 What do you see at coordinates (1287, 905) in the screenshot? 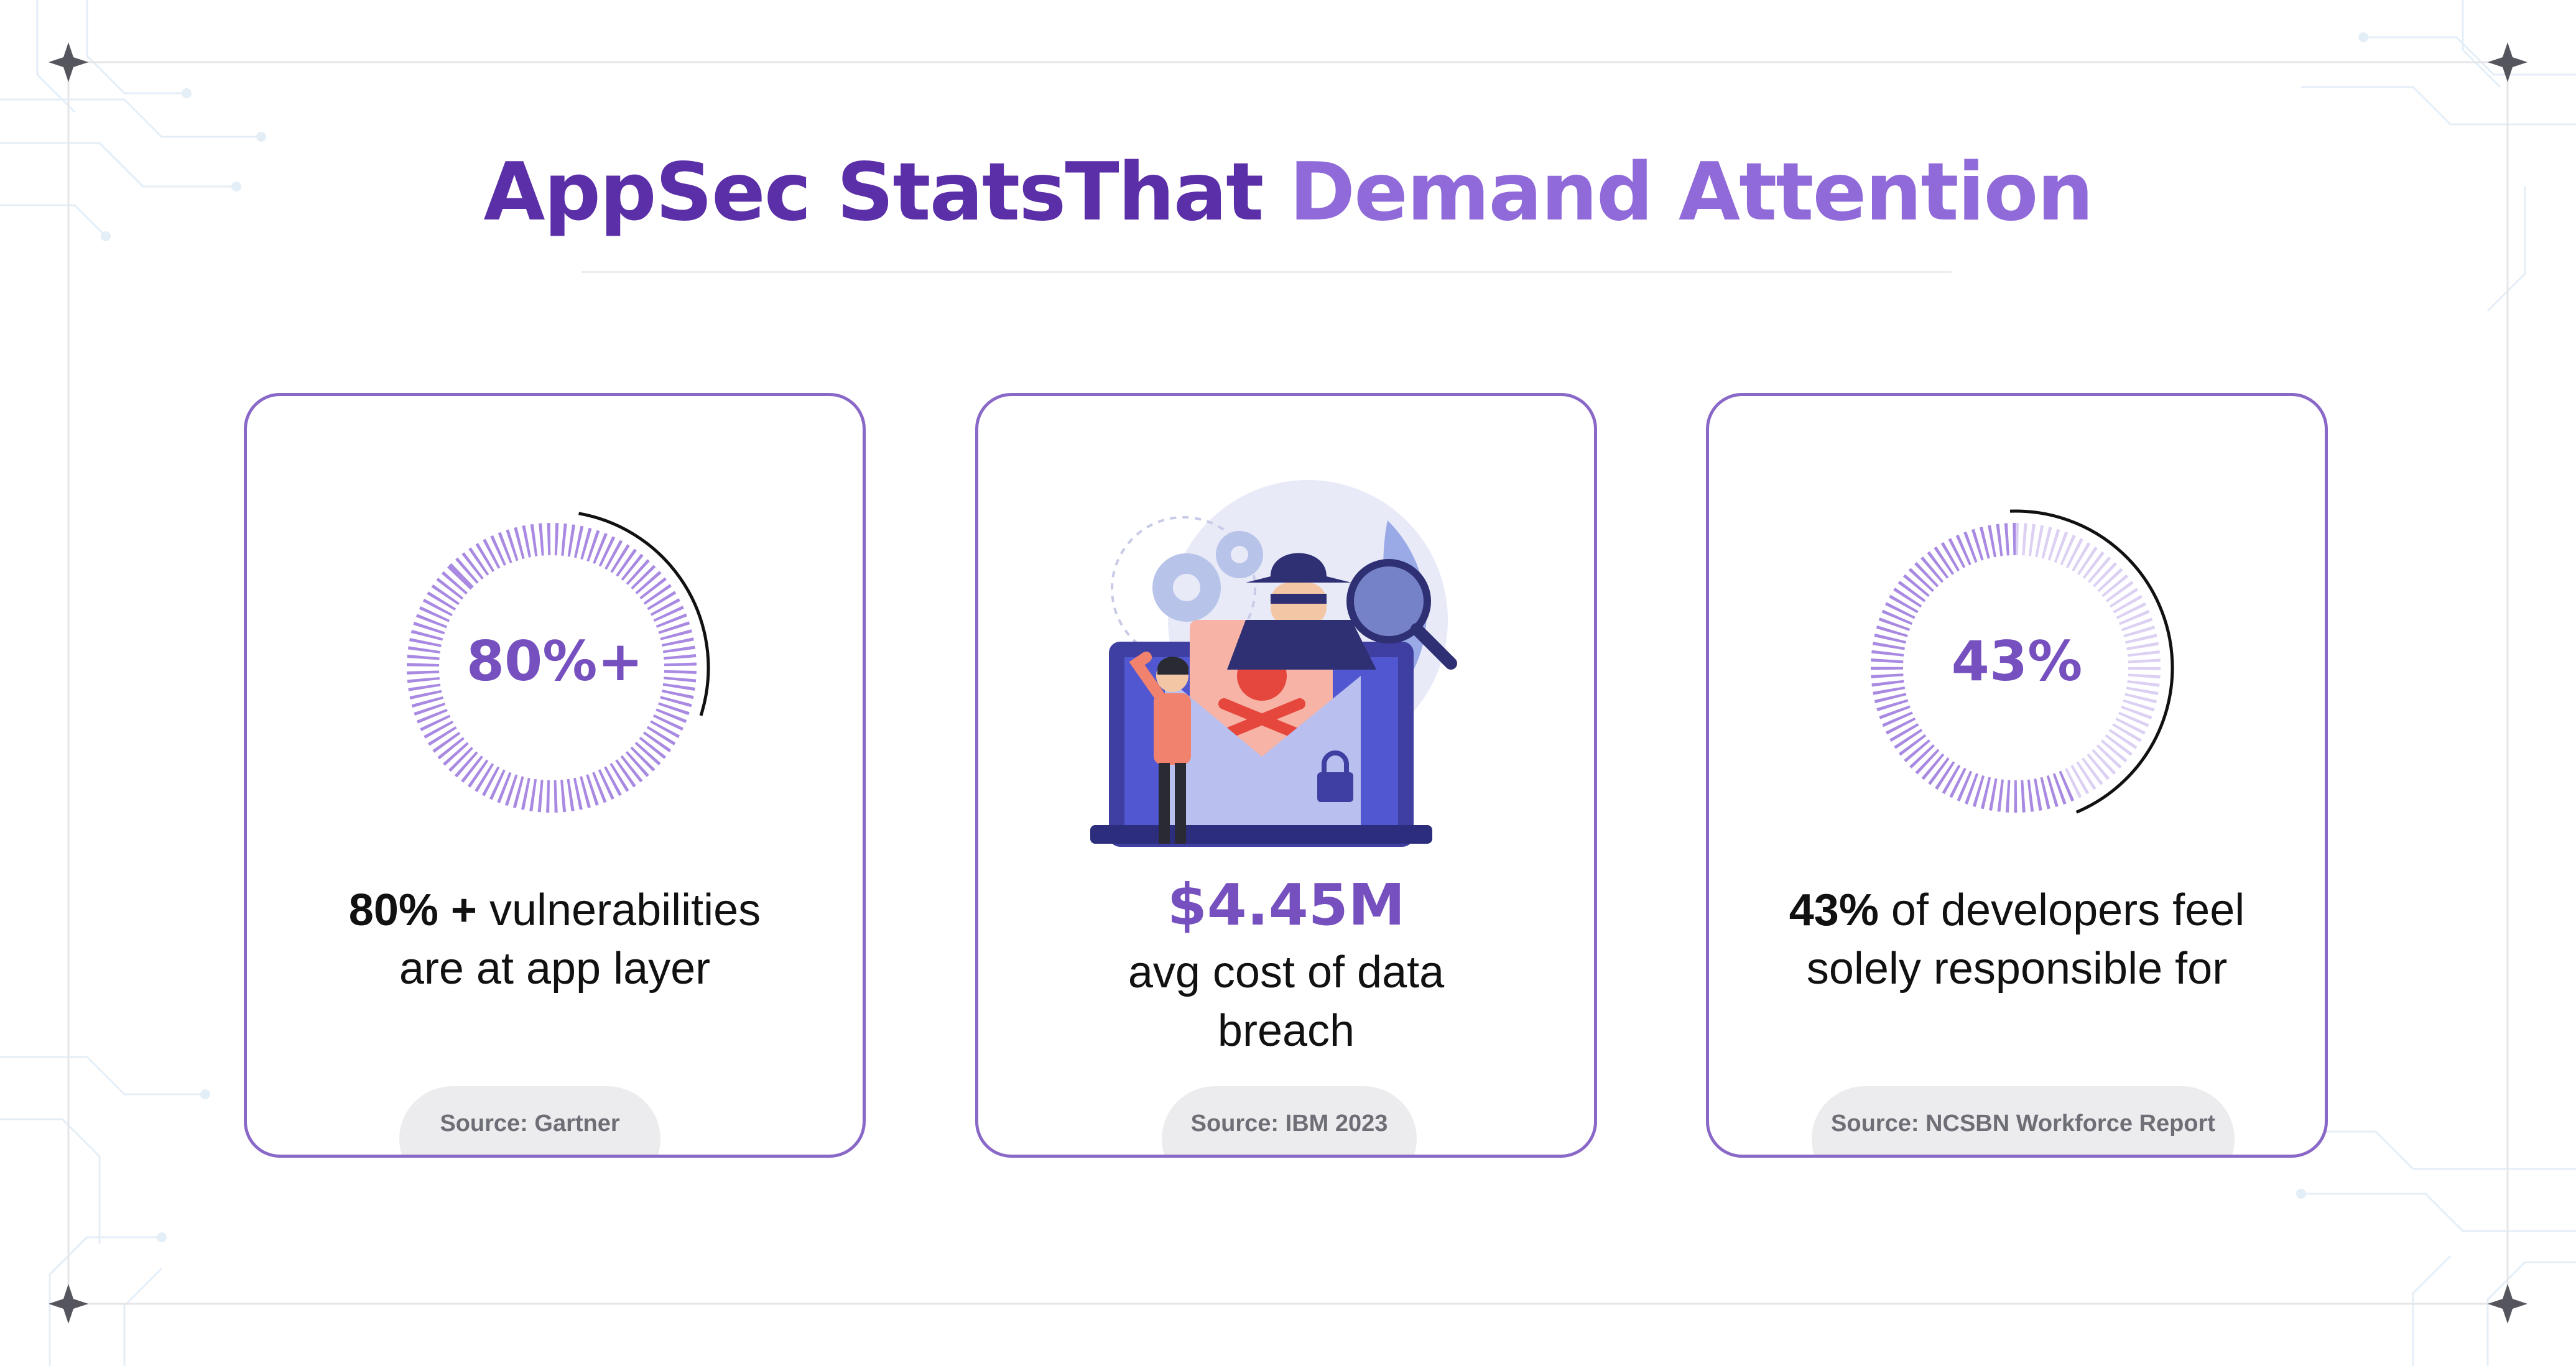
I see `breach-cost-amount: $4.45M` at bounding box center [1287, 905].